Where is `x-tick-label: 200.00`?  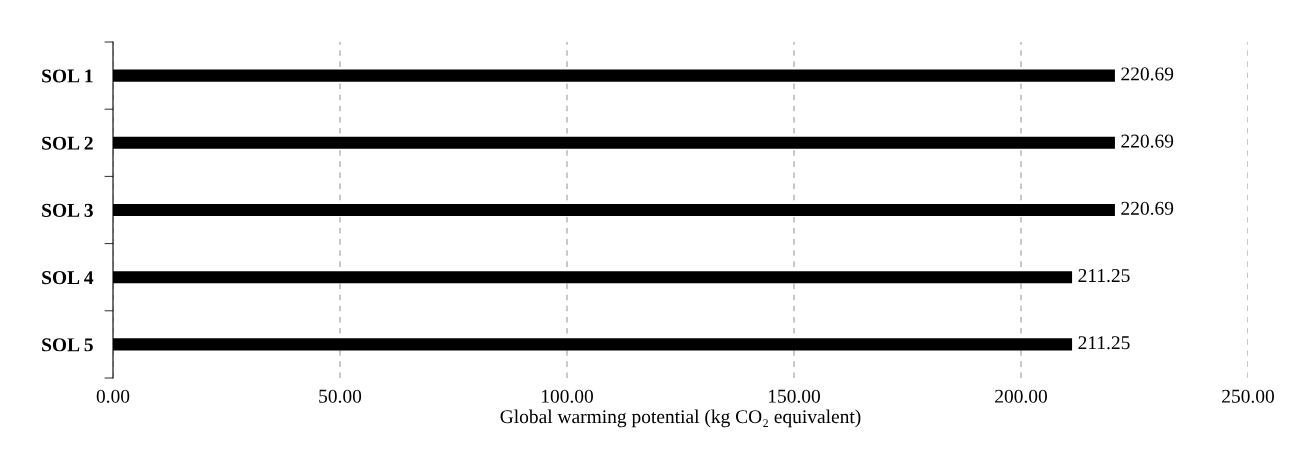 x-tick-label: 200.00 is located at coordinates (1021, 396).